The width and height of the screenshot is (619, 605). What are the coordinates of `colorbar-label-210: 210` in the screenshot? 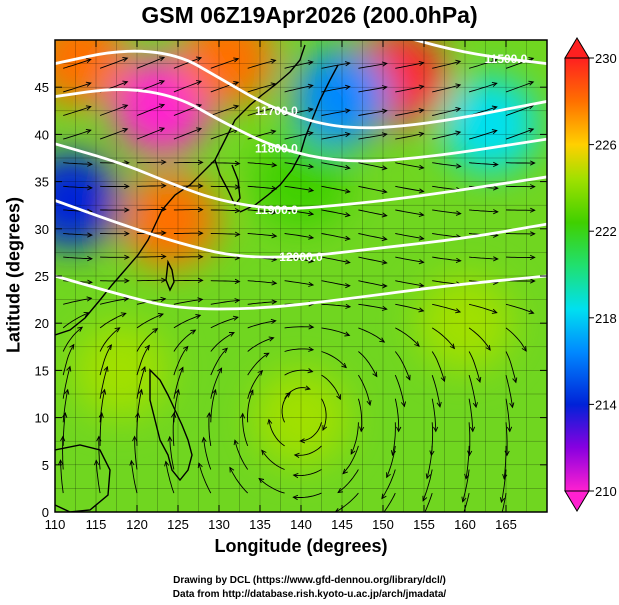 It's located at (606, 491).